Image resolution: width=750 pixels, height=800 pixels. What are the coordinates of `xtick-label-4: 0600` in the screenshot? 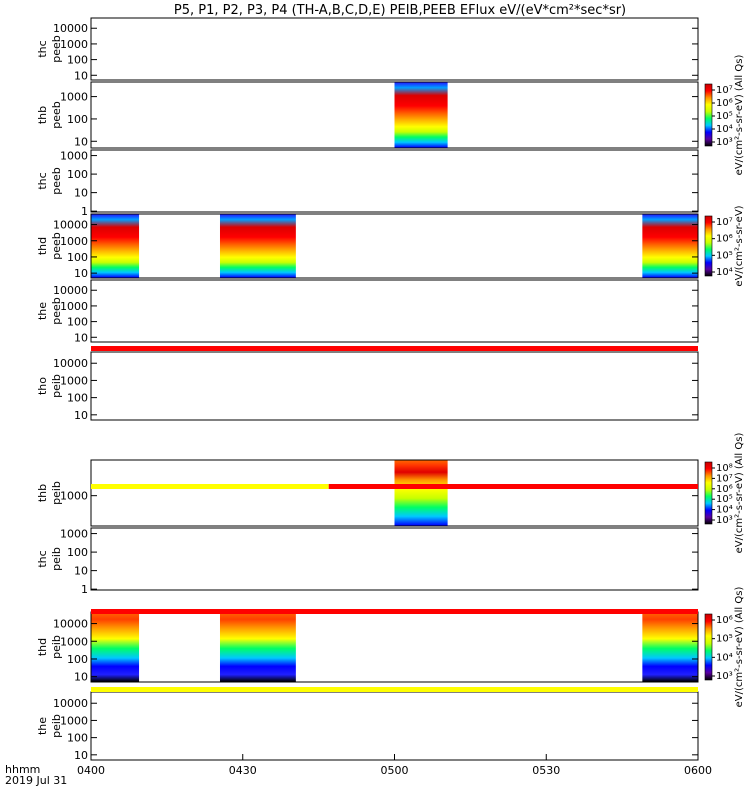 It's located at (698, 770).